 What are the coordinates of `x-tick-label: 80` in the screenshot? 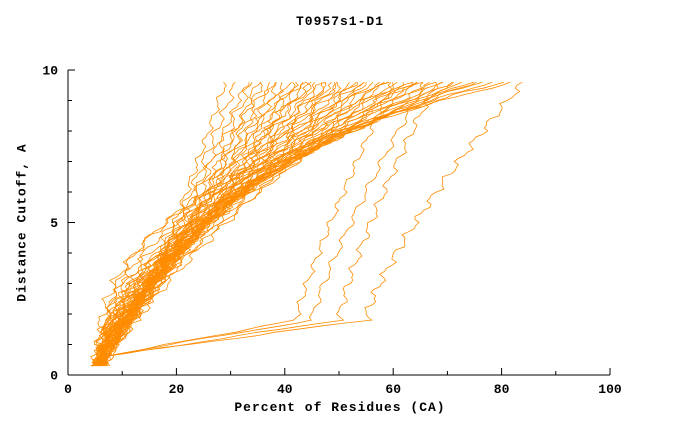 It's located at (502, 389).